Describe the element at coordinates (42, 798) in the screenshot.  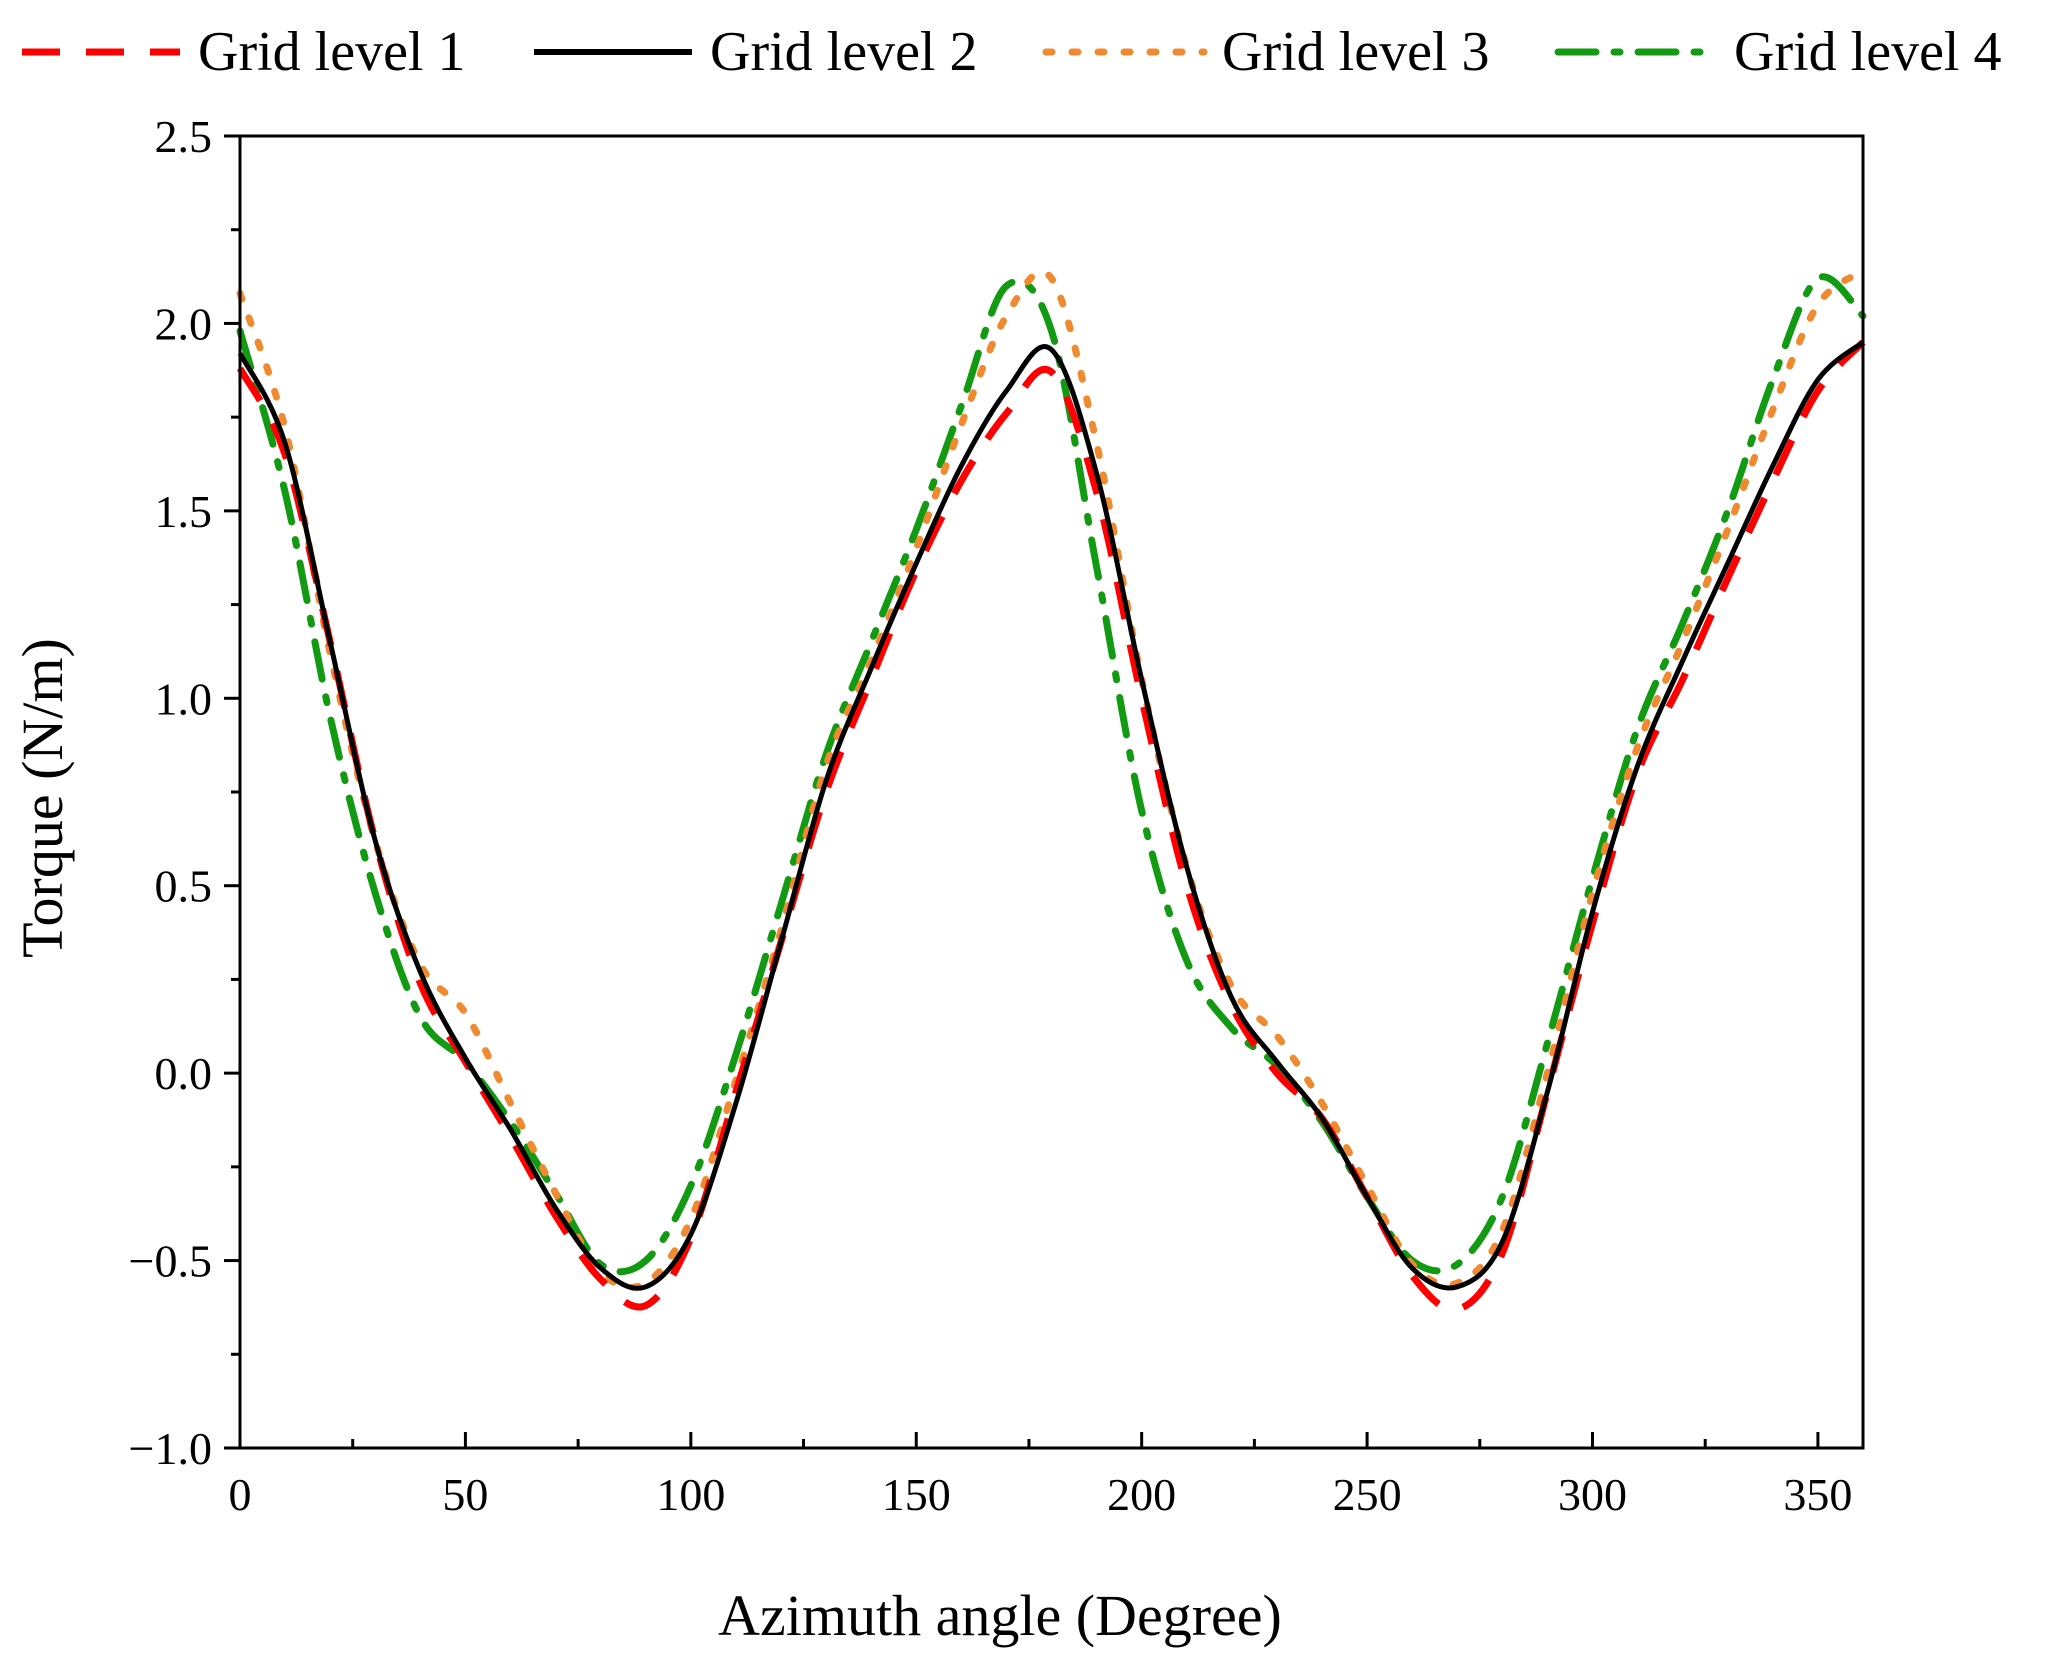
I see `y-axis-title: Torque (N/m)` at that location.